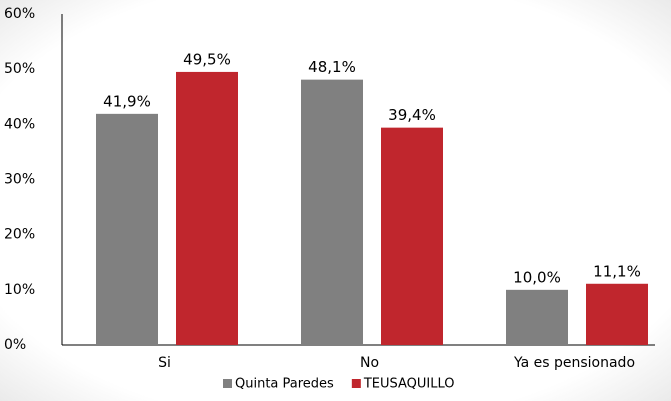  What do you see at coordinates (369, 363) in the screenshot?
I see `x-tick-label: No` at bounding box center [369, 363].